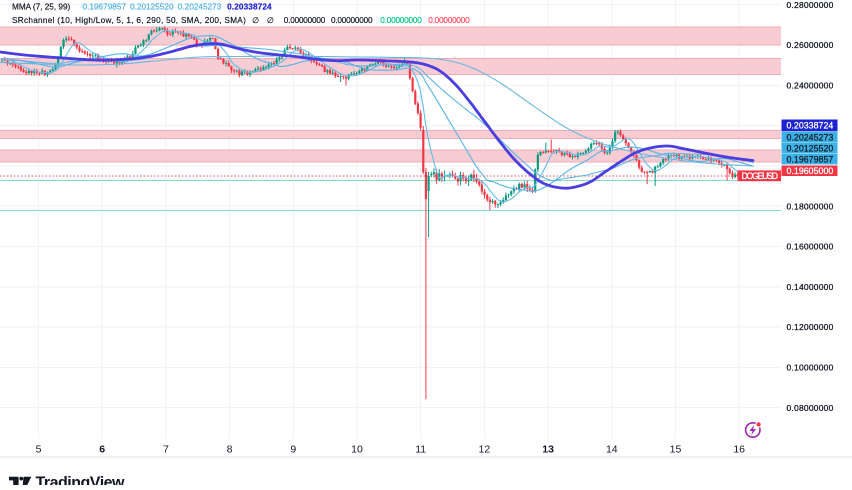 The image size is (852, 490). What do you see at coordinates (420, 450) in the screenshot?
I see `svg-text: 11` at bounding box center [420, 450].